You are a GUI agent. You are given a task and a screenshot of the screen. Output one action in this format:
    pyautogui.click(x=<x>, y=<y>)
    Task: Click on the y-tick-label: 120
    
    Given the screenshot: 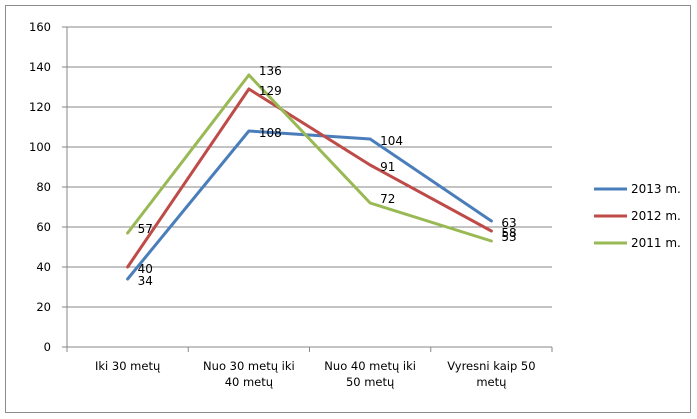 What is the action you would take?
    pyautogui.click(x=40, y=107)
    